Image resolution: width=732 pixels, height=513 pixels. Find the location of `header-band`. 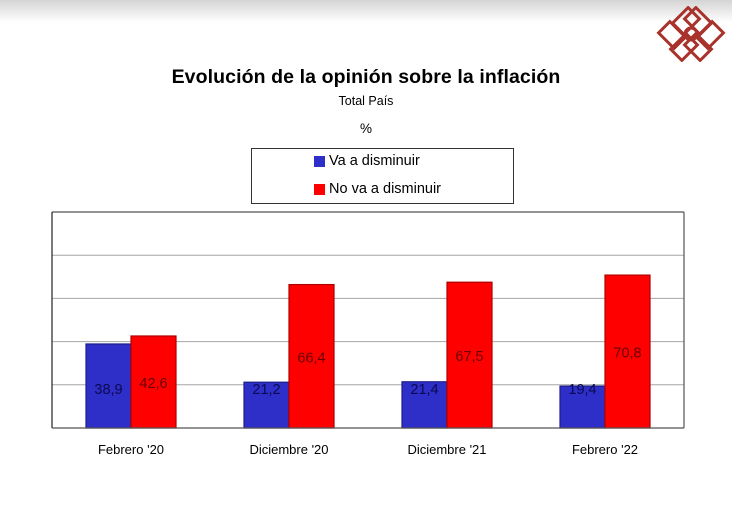

header-band is located at coordinates (366, 11).